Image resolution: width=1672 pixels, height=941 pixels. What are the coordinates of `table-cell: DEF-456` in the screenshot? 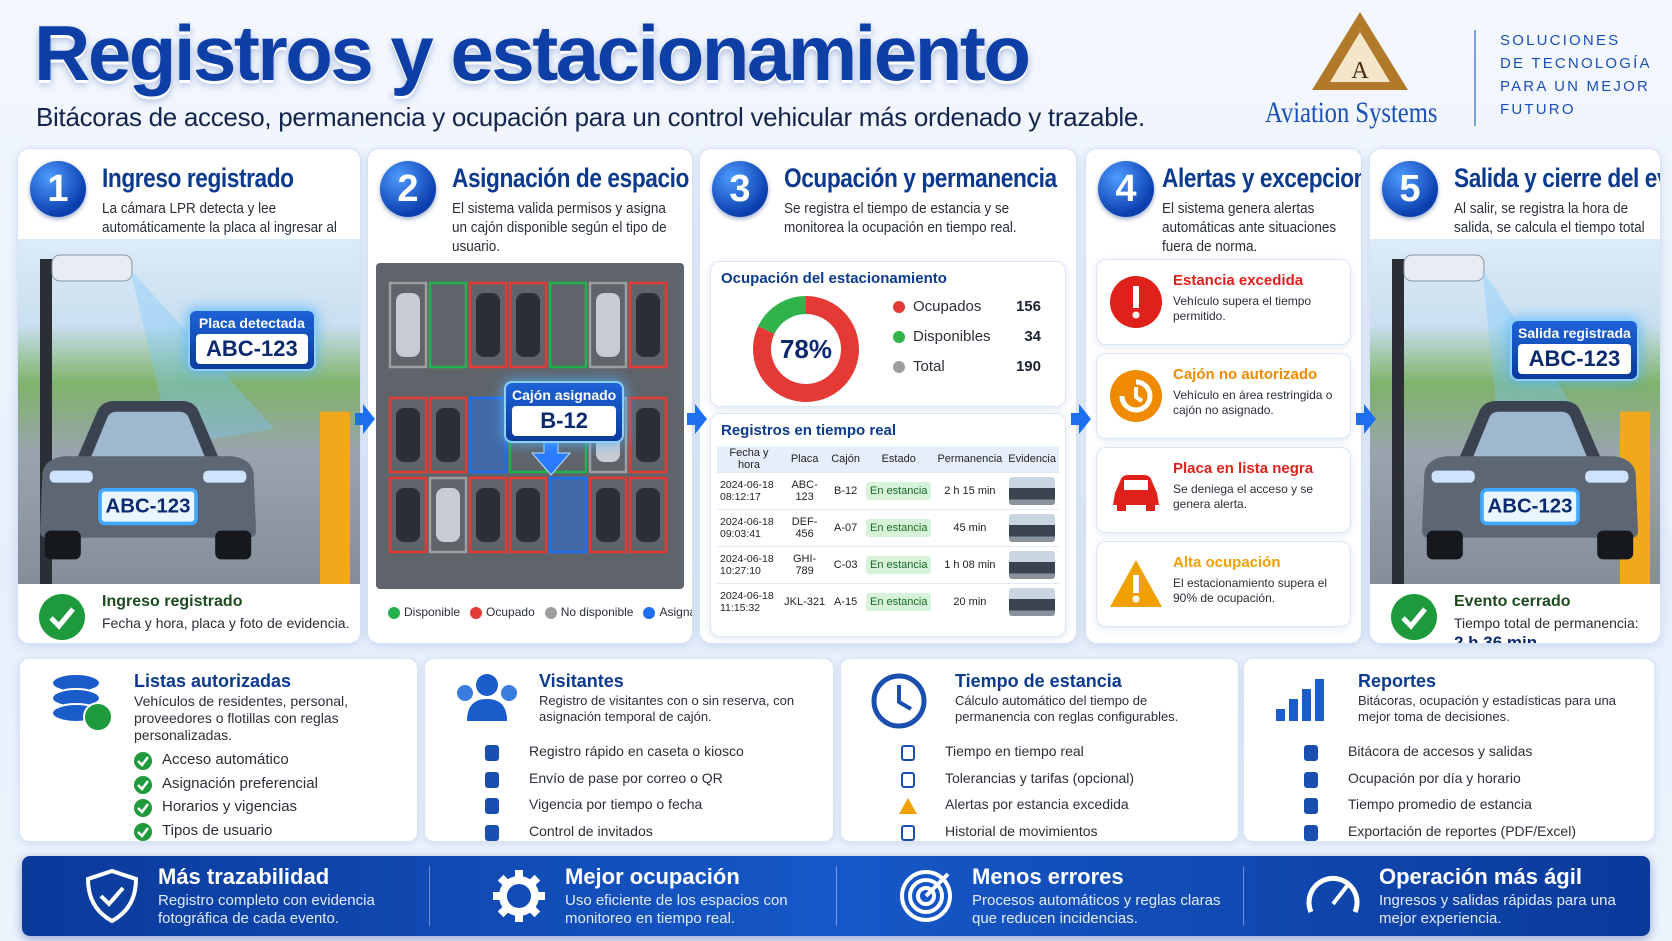 It's located at (805, 528).